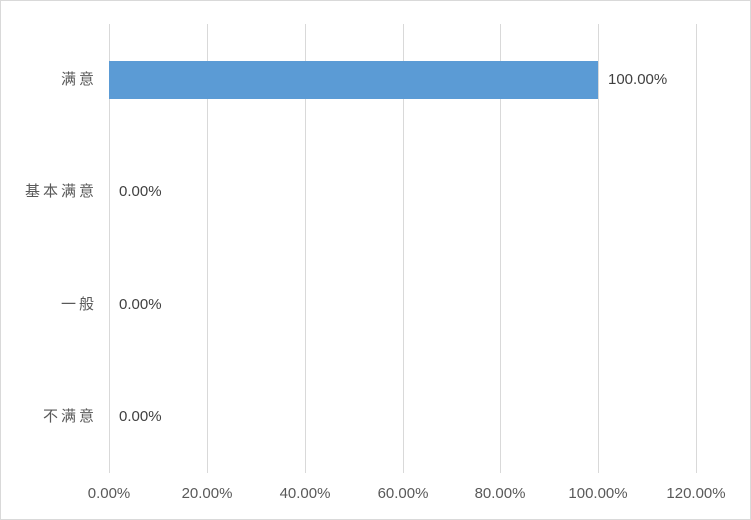 This screenshot has height=520, width=751. I want to click on x-tick-label: 120.00%, so click(696, 493).